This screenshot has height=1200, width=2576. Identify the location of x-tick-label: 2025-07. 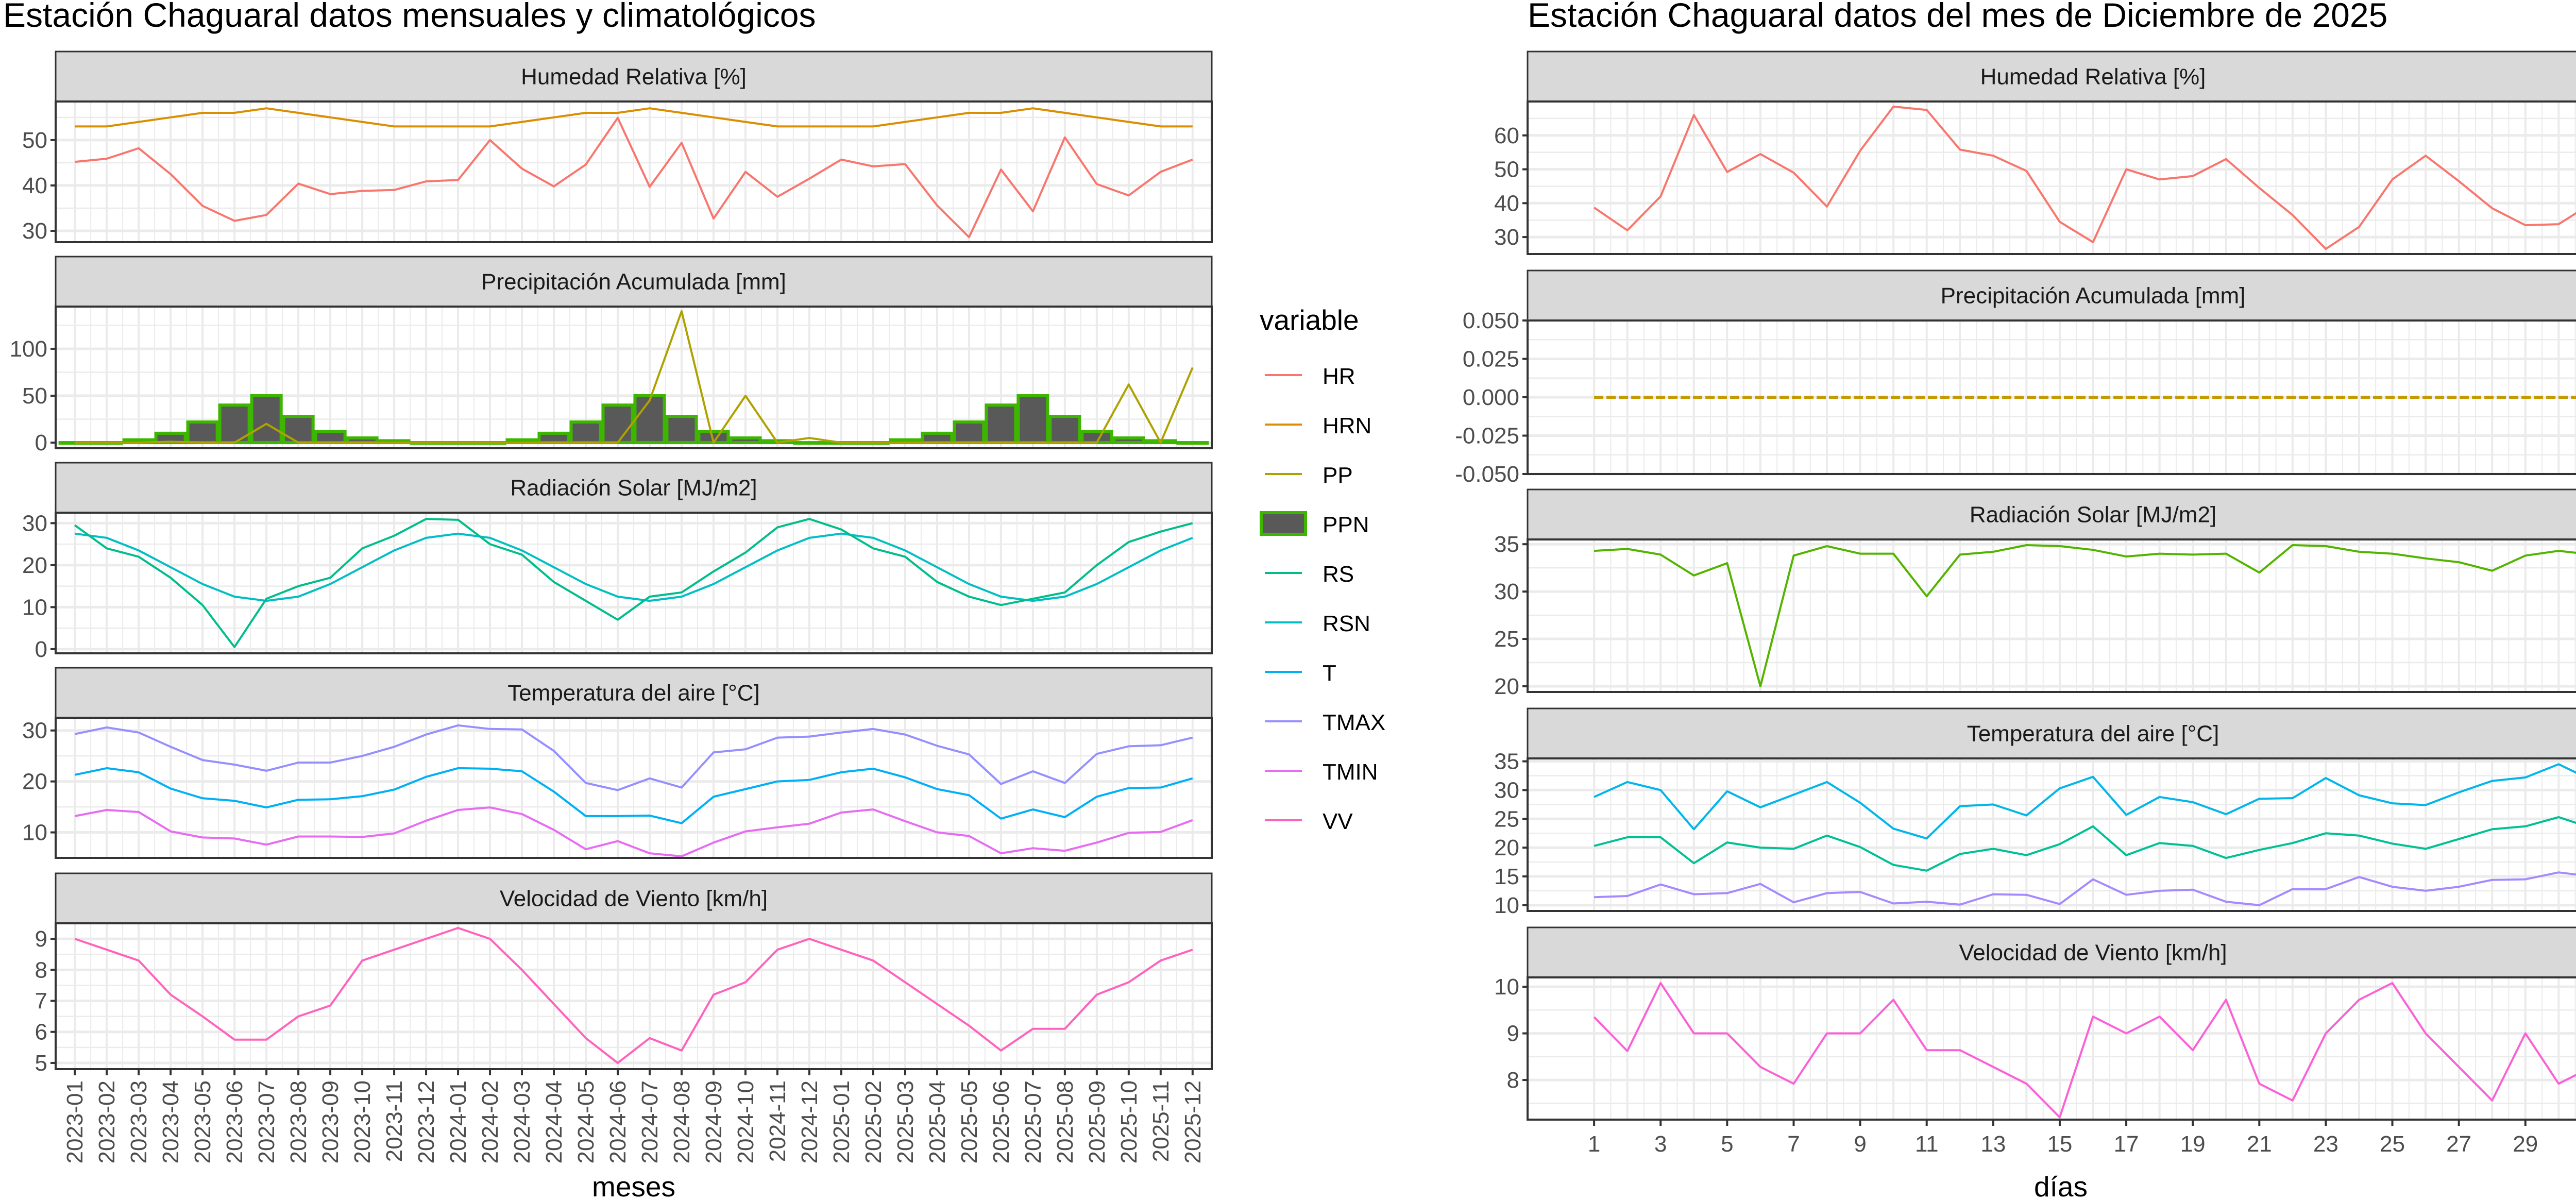
(1033, 1121).